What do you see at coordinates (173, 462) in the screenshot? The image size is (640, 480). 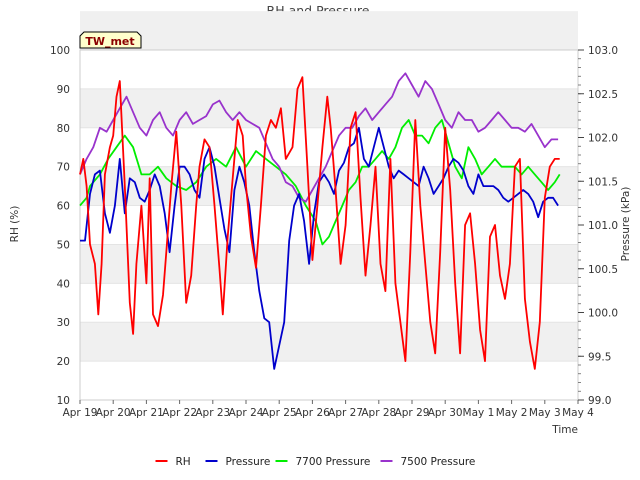 I see `legend-item: RH` at bounding box center [173, 462].